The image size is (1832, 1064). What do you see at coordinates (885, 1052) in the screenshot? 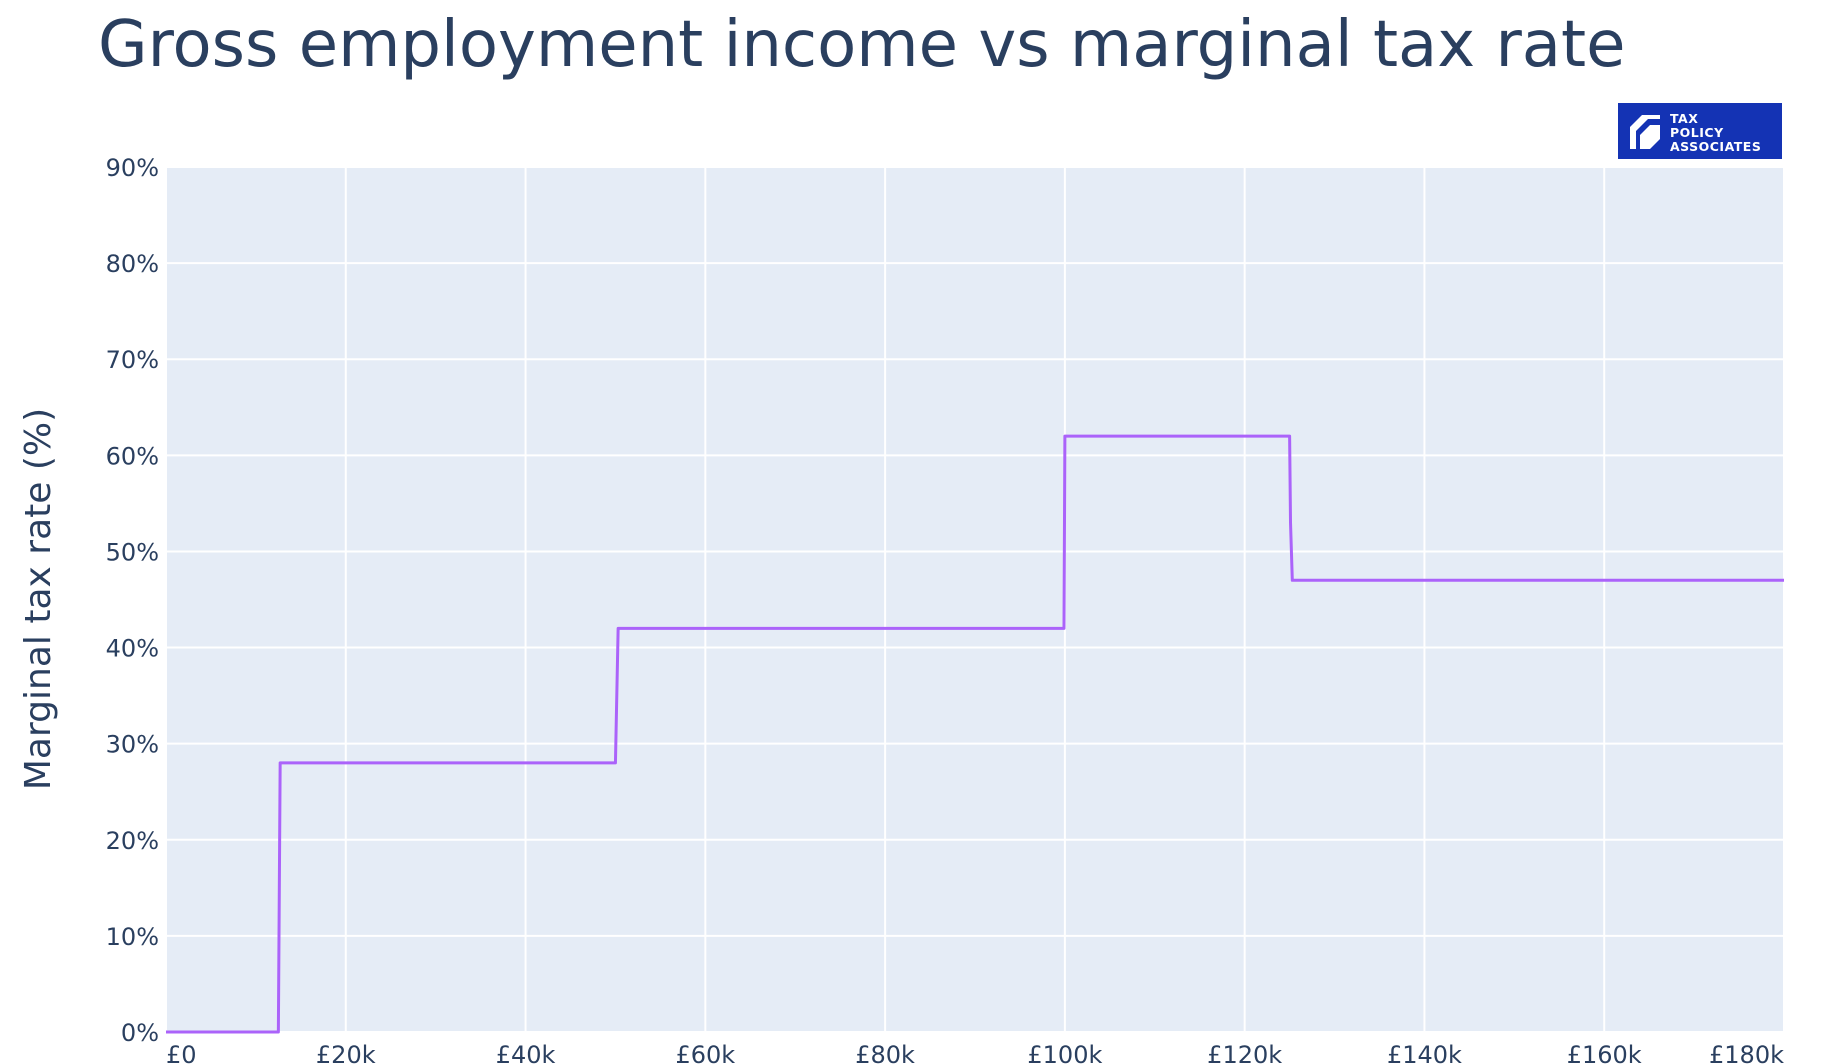
I see `x-tick-label: £80k` at bounding box center [885, 1052].